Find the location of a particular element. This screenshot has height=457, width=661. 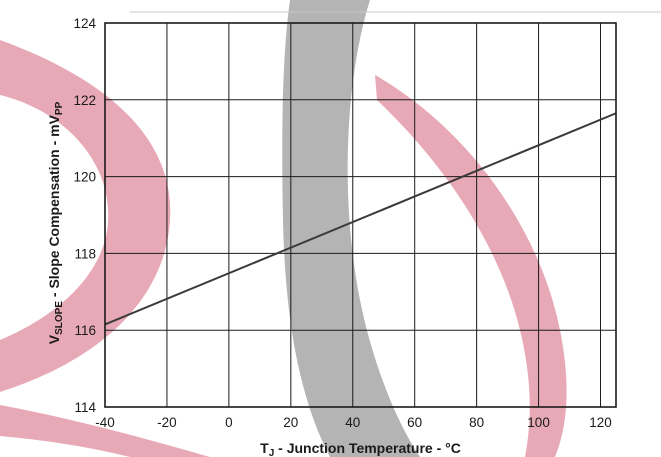

x-tick-label: 20 is located at coordinates (290, 422).